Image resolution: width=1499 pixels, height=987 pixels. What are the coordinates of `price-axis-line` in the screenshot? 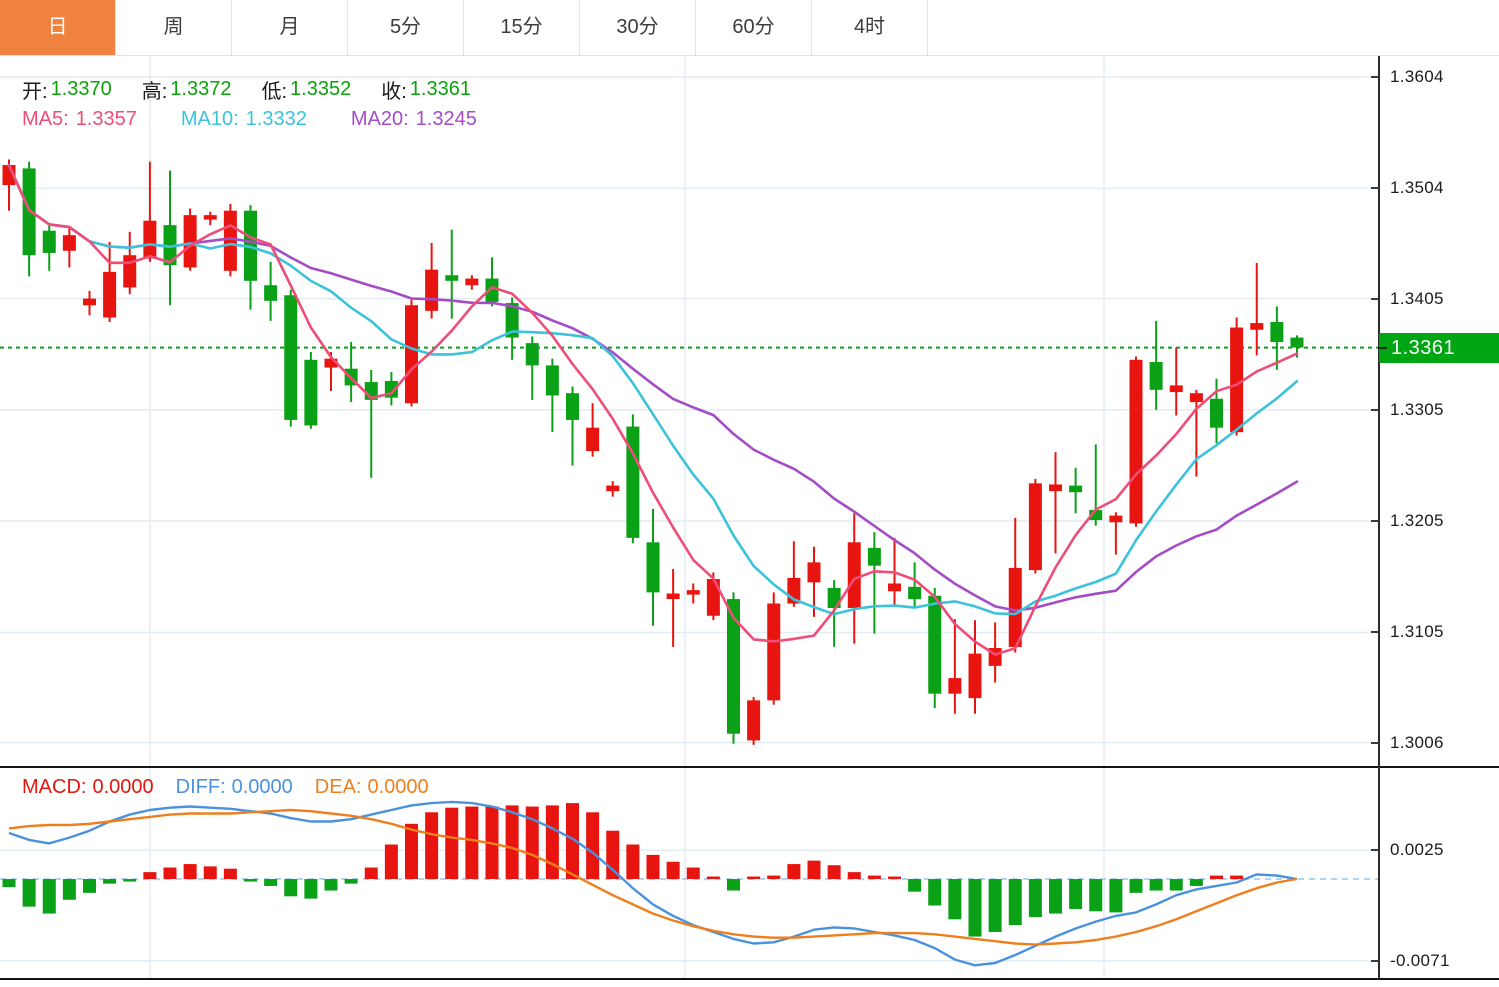 It's located at (1379, 517).